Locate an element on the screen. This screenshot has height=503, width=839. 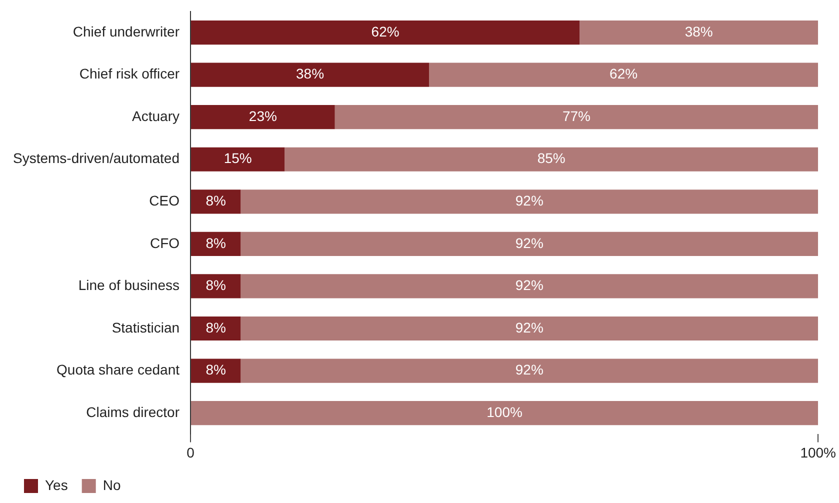
data-label: 77% is located at coordinates (576, 116).